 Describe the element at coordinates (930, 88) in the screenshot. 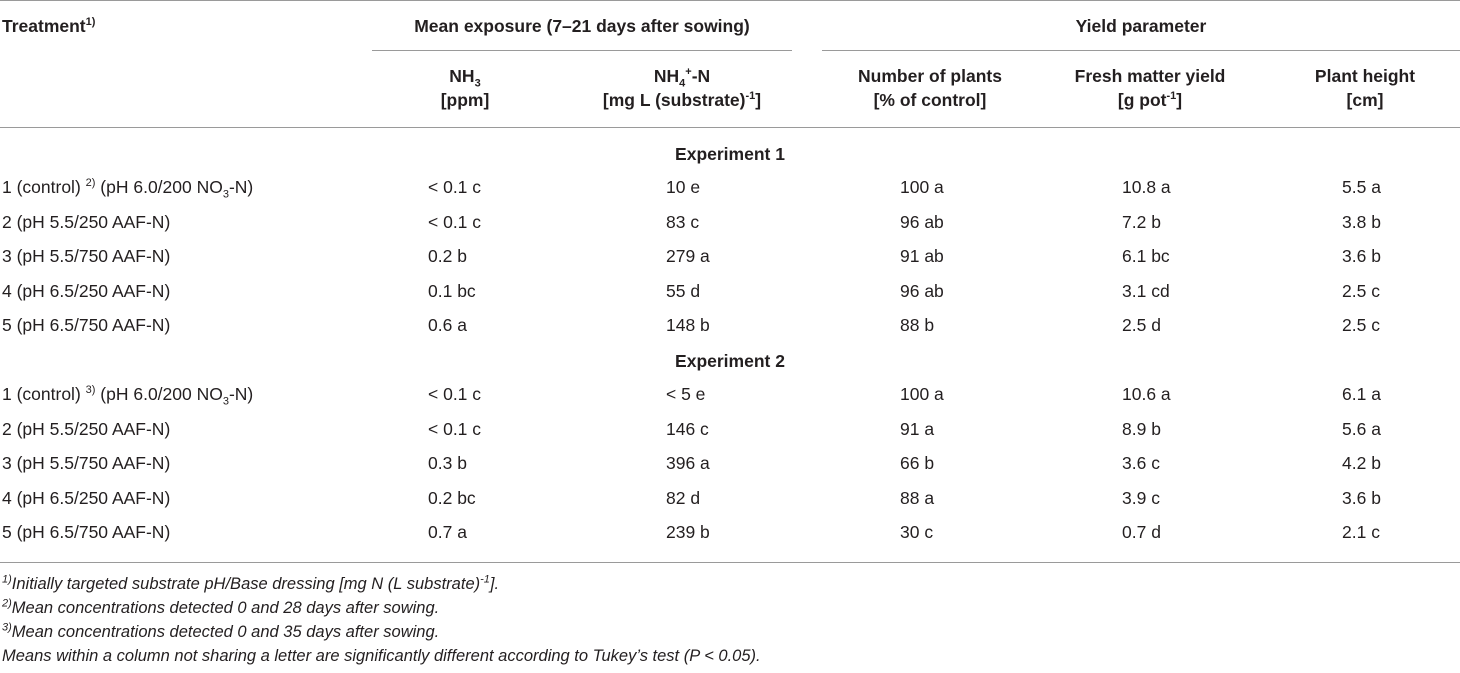

I see `header-plants: Number of plants [% of control]` at that location.